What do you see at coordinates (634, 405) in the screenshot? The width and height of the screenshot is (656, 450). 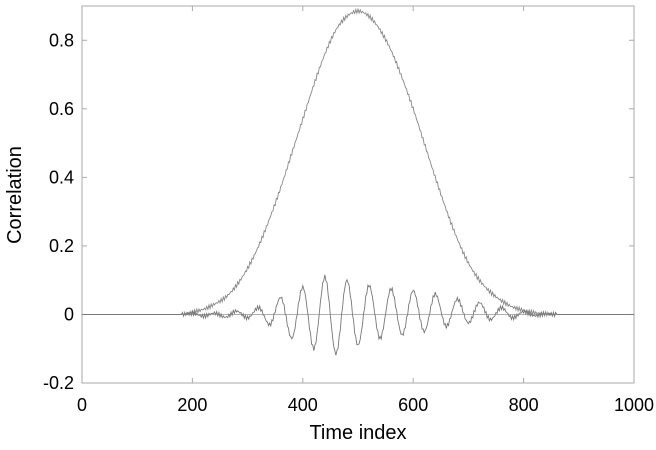 I see `x-tick-label: 1000` at bounding box center [634, 405].